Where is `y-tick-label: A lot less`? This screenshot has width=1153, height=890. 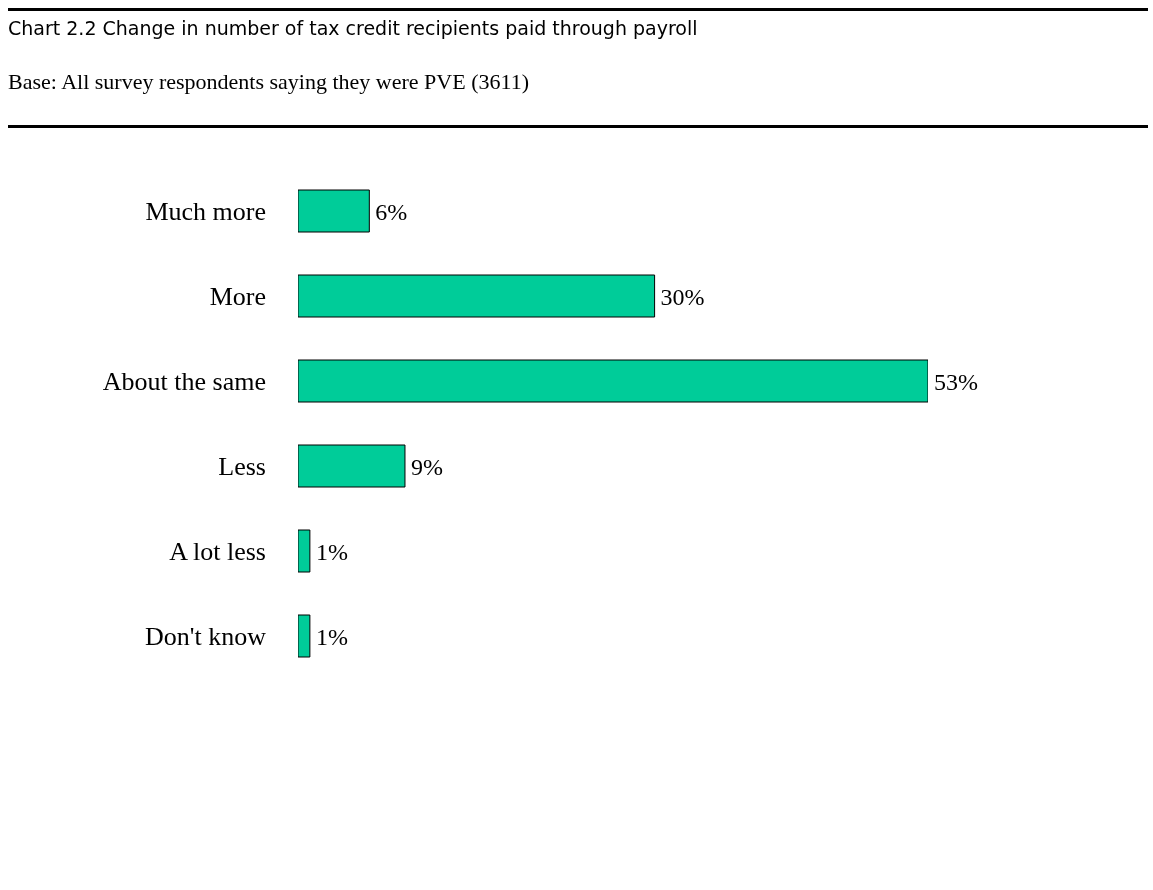 y-tick-label: A lot less is located at coordinates (217, 551).